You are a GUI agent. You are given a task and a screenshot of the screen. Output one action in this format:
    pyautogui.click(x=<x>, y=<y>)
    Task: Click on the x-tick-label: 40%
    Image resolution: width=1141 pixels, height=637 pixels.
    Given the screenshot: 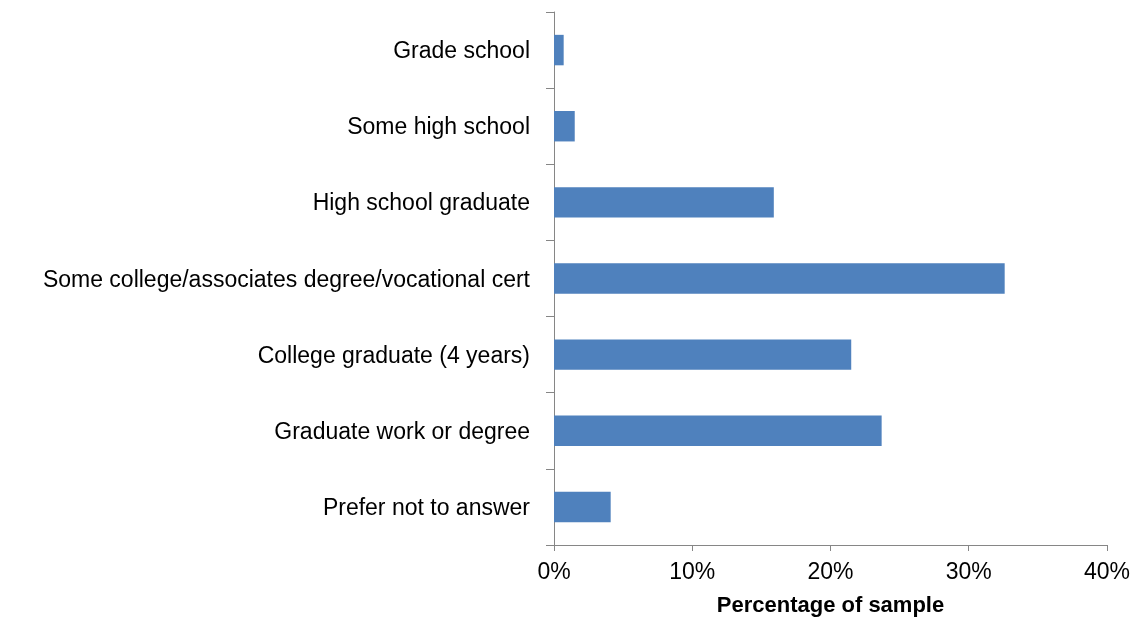 What is the action you would take?
    pyautogui.click(x=1107, y=570)
    